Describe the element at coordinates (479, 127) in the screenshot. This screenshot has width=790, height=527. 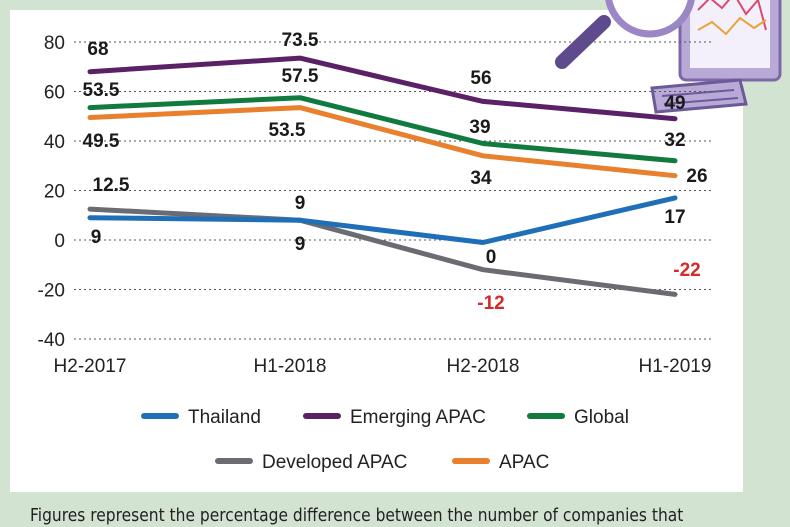
I see `data-label: 39` at that location.